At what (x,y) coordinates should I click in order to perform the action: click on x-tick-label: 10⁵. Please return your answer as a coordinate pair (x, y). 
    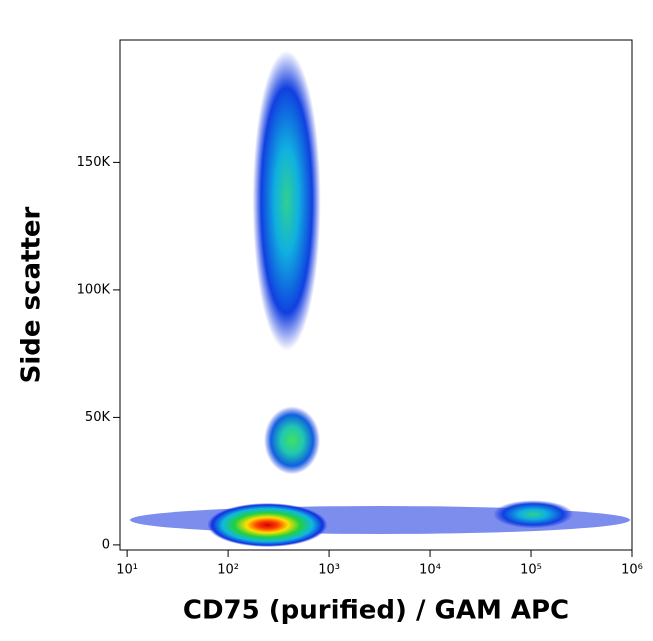
    Looking at the image, I should click on (531, 570).